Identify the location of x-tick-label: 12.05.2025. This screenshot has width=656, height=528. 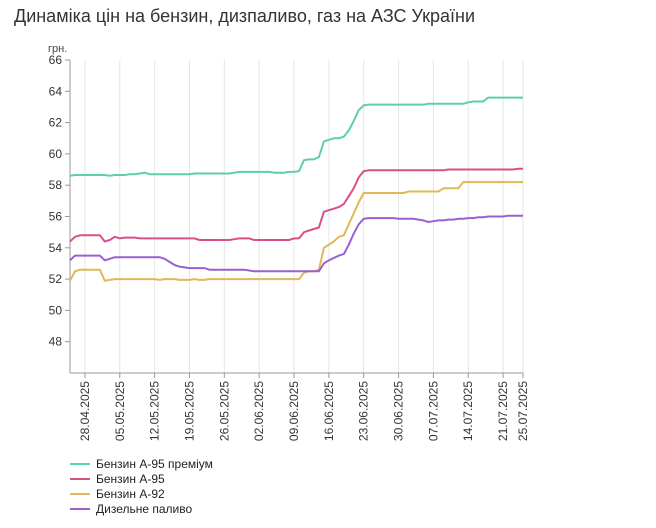
(155, 411).